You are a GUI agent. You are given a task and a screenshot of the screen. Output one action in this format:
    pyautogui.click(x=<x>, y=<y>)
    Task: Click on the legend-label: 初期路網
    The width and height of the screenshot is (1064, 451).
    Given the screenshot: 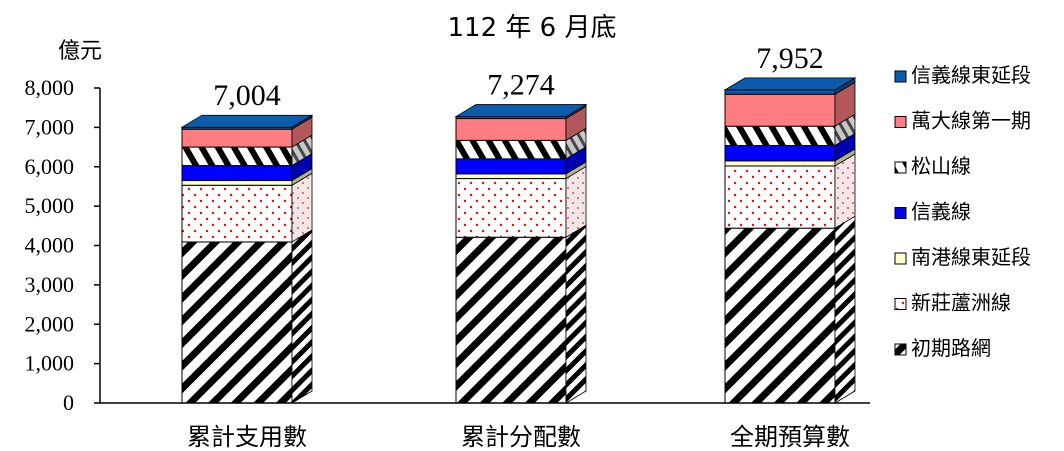 What is the action you would take?
    pyautogui.click(x=951, y=348)
    